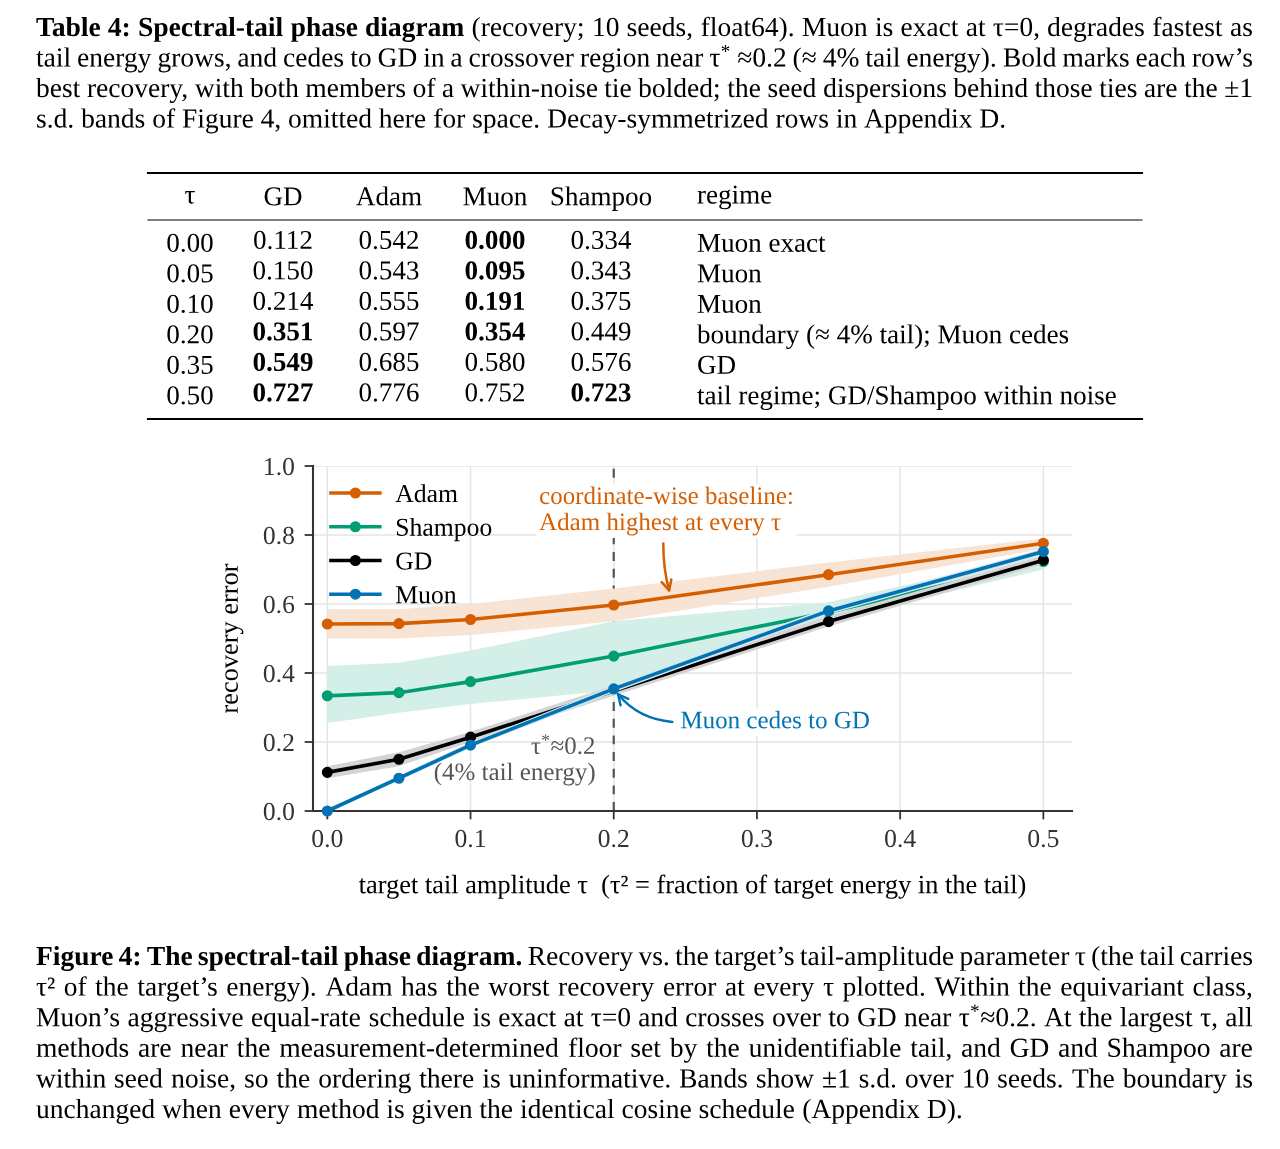 Image resolution: width=1280 pixels, height=1149 pixels. Describe the element at coordinates (426, 595) in the screenshot. I see `legend-label: Muon` at that location.